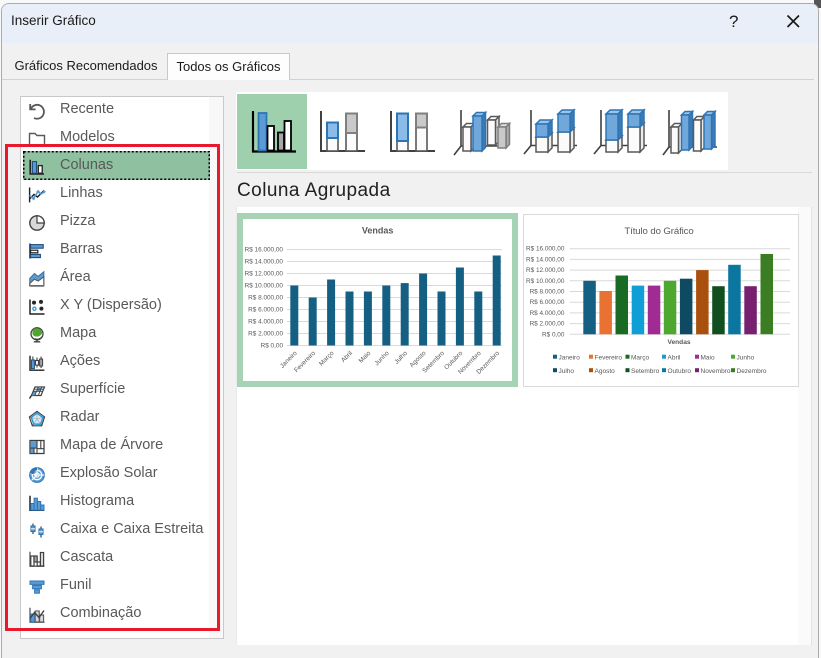  I want to click on svg-text: Agosto, so click(605, 371).